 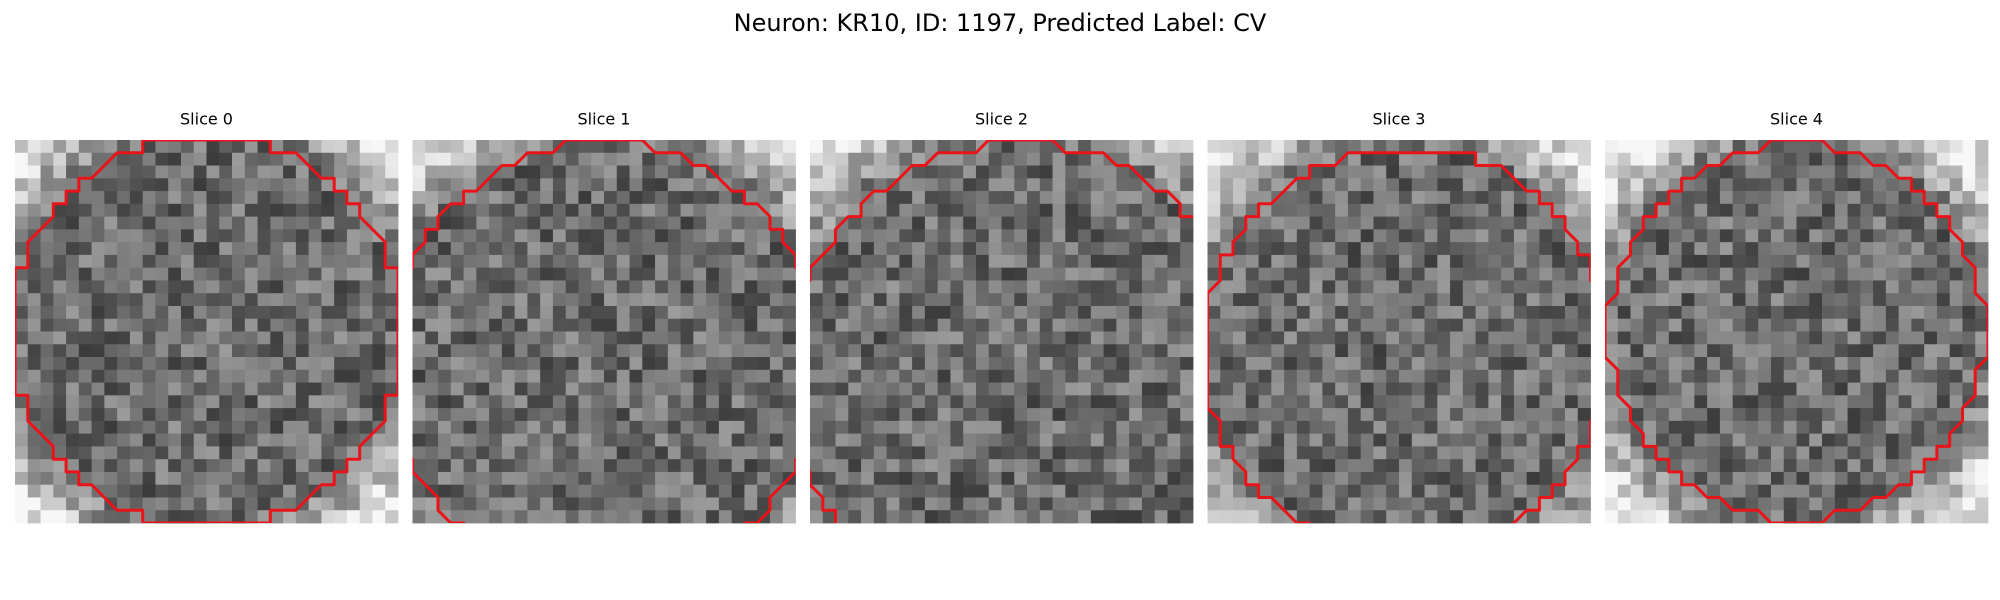 What do you see at coordinates (1001, 119) in the screenshot?
I see `panel-title: Slice 2` at bounding box center [1001, 119].